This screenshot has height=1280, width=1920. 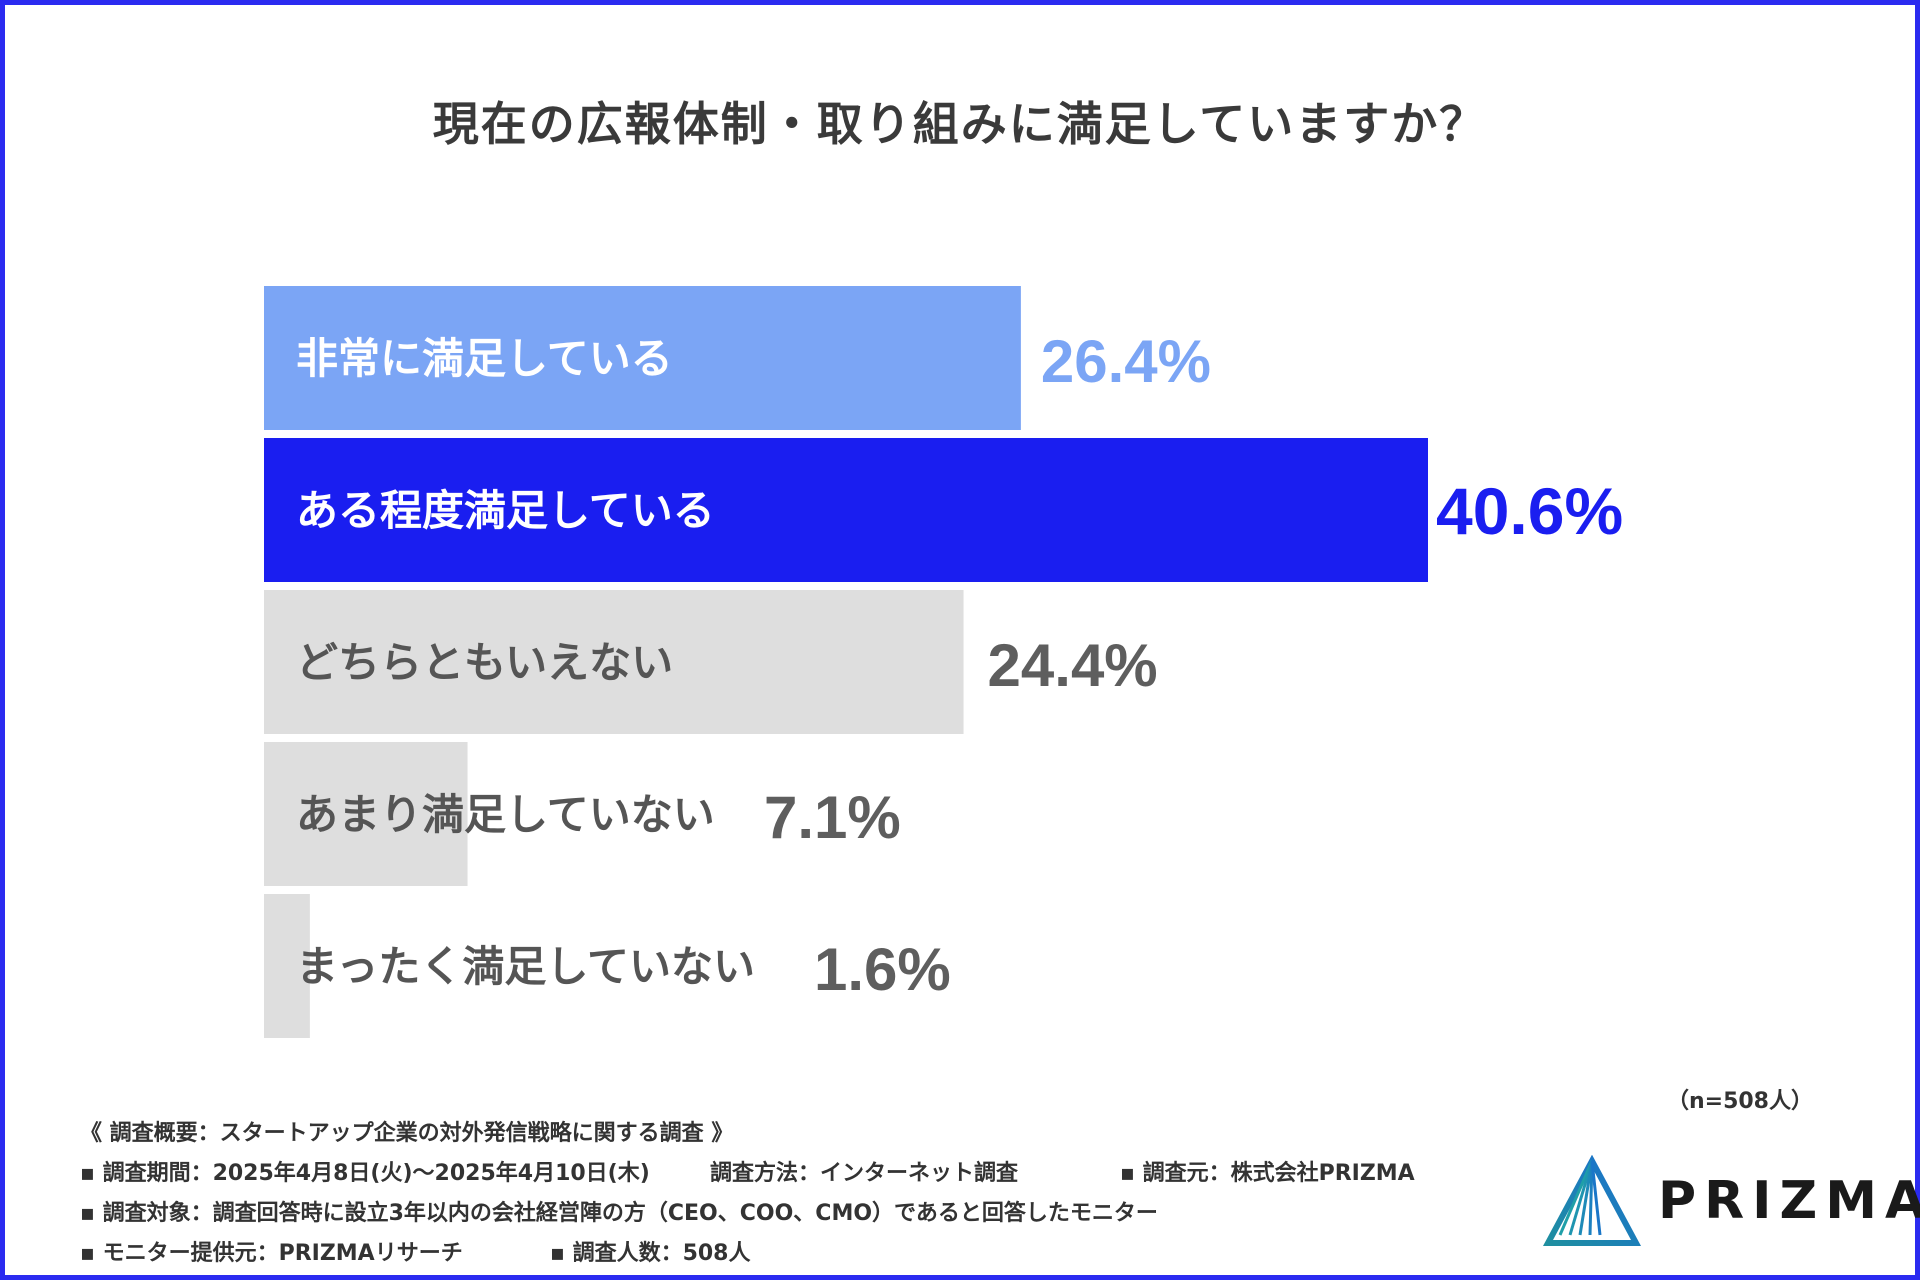 I want to click on prism-triangle-icon, so click(x=1592, y=1200).